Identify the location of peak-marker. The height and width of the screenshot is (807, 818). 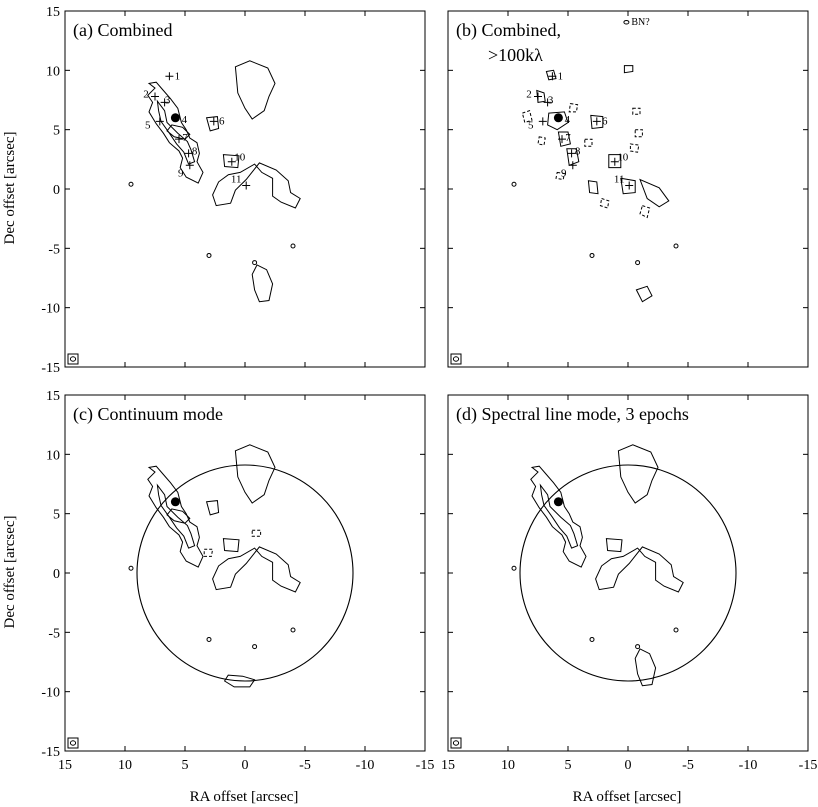
(558, 502).